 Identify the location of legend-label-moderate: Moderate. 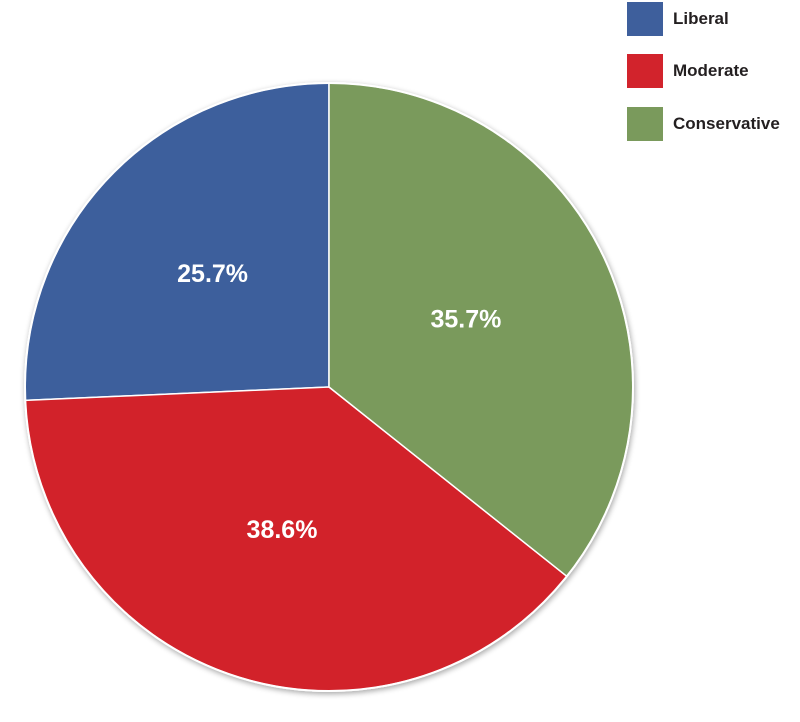
(711, 70).